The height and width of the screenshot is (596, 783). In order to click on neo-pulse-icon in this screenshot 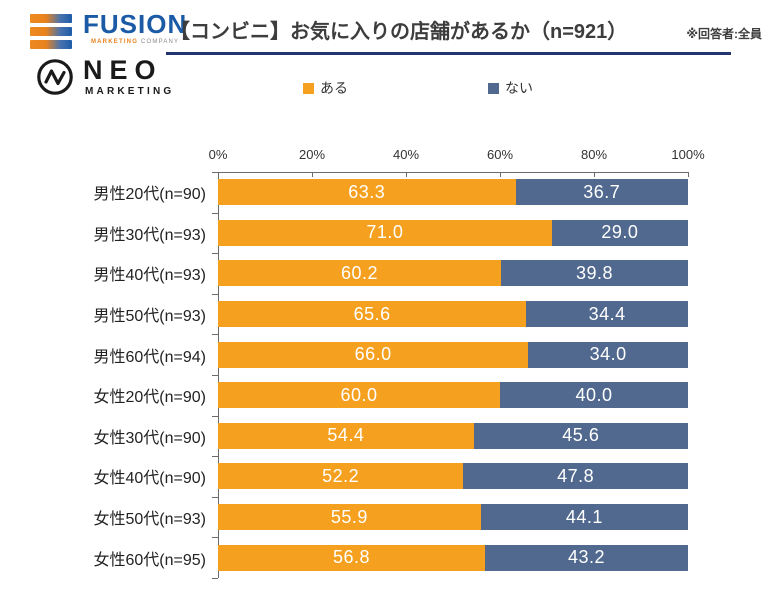, I will do `click(55, 77)`.